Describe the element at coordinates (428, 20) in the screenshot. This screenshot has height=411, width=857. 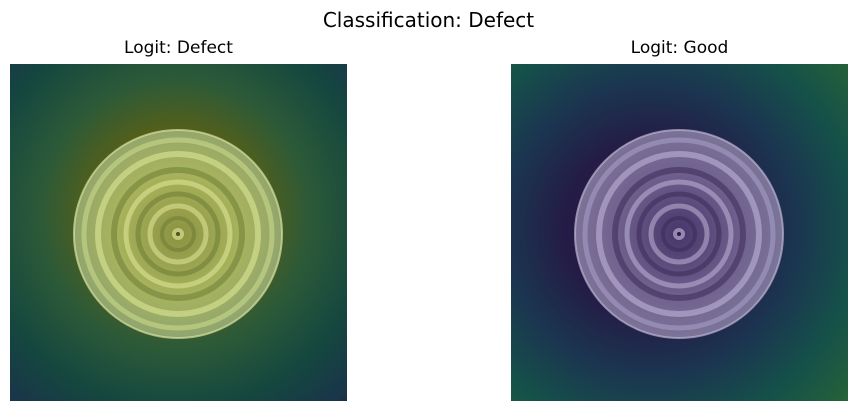
I see `figure-title: Classification: Defect` at that location.